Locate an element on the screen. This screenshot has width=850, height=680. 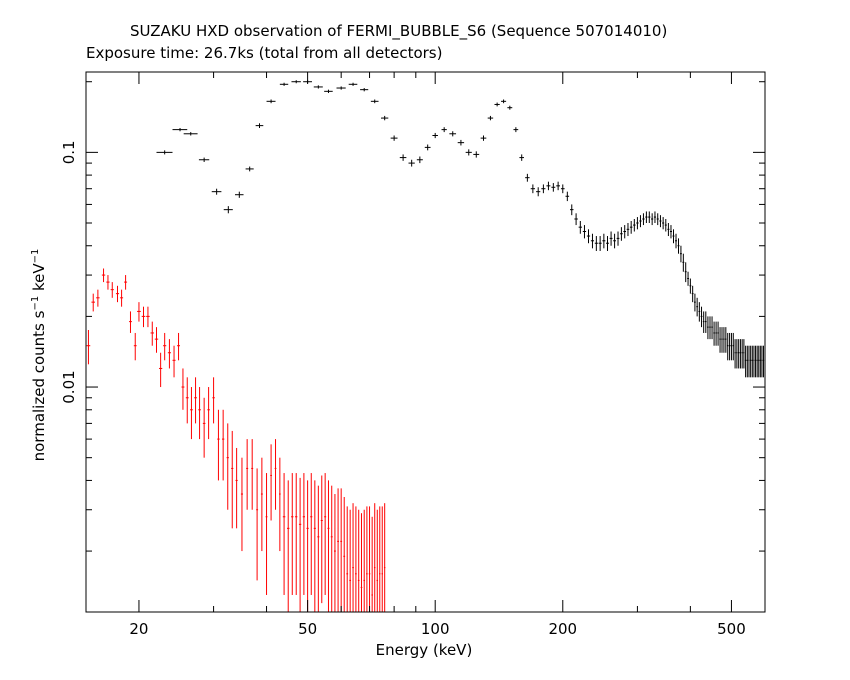
y-label-exp2: −1 is located at coordinates (35, 256).